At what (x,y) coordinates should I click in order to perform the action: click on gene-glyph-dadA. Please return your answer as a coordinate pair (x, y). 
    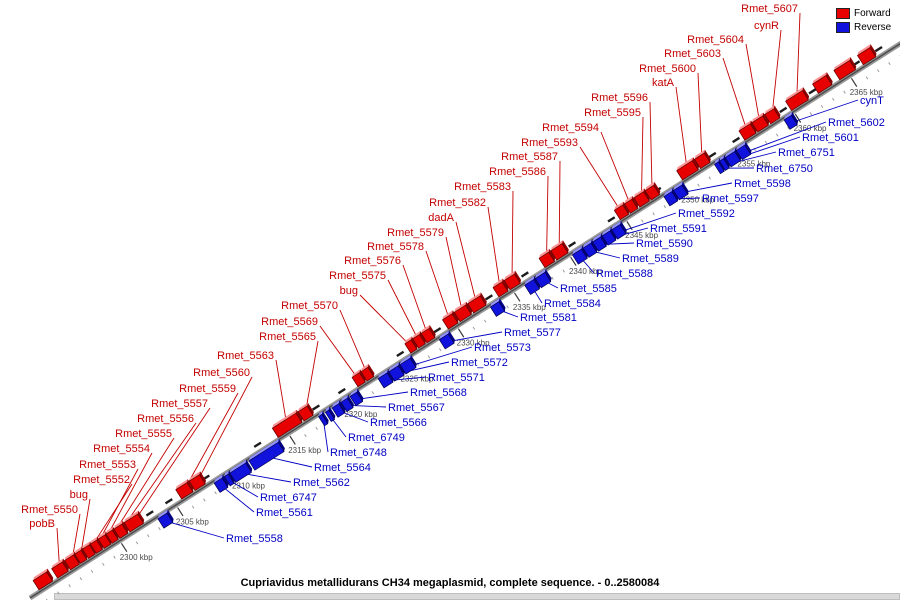
    Looking at the image, I should click on (477, 303).